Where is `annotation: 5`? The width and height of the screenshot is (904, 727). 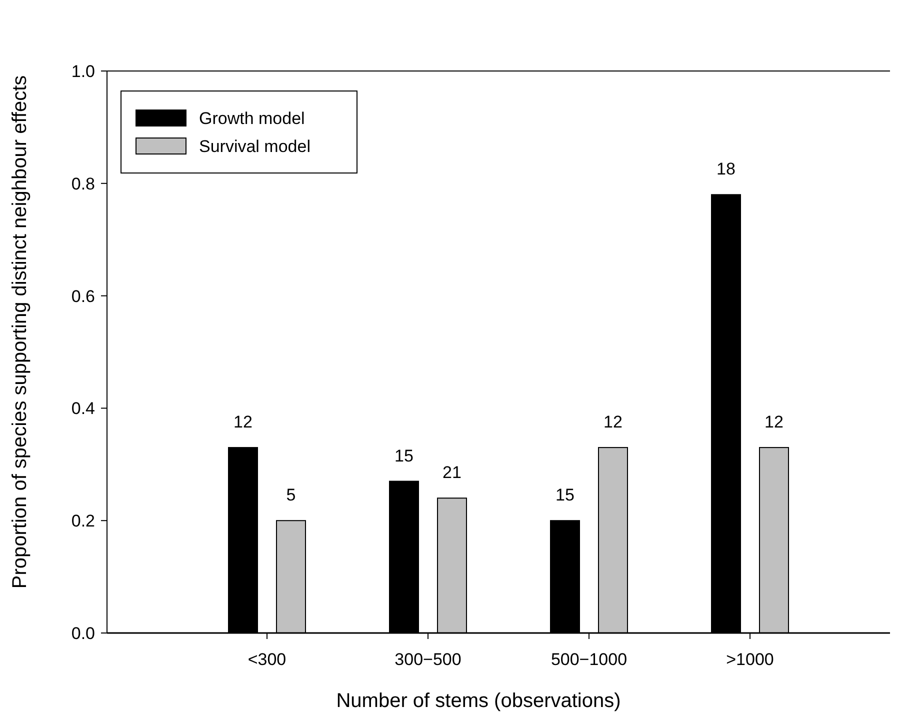 annotation: 5 is located at coordinates (291, 495).